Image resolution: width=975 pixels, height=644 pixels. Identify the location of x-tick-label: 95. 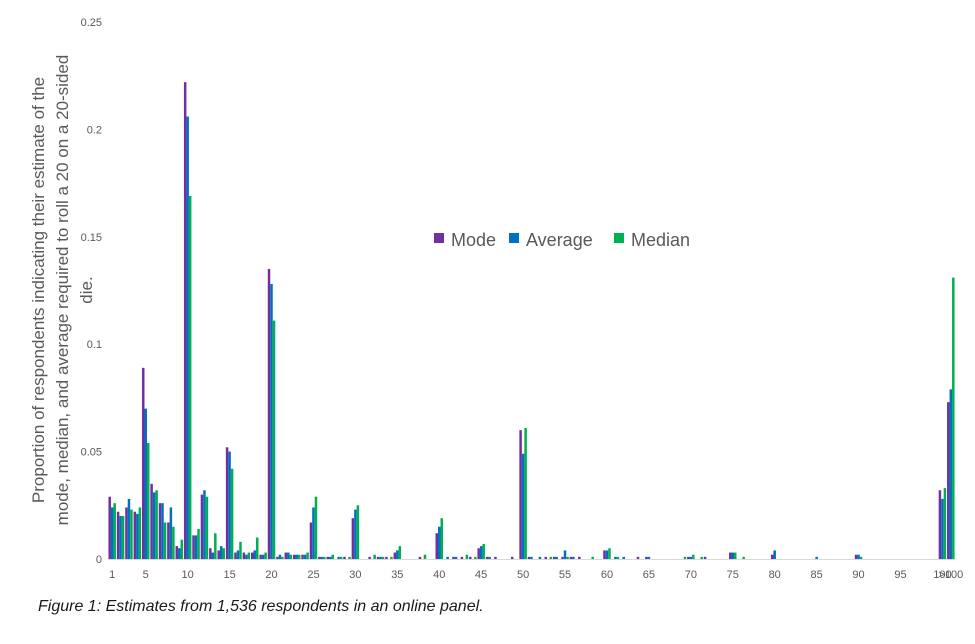
(900, 575).